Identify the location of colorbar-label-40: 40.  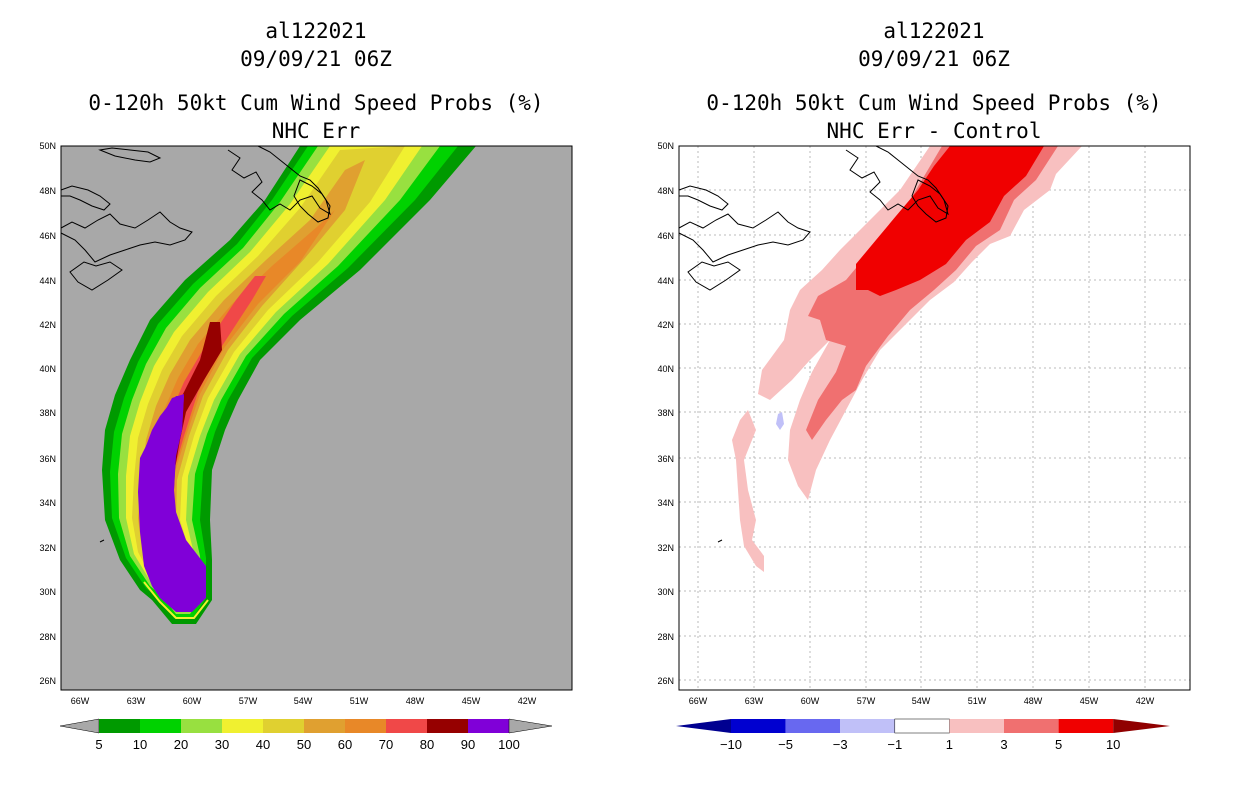
(263, 744).